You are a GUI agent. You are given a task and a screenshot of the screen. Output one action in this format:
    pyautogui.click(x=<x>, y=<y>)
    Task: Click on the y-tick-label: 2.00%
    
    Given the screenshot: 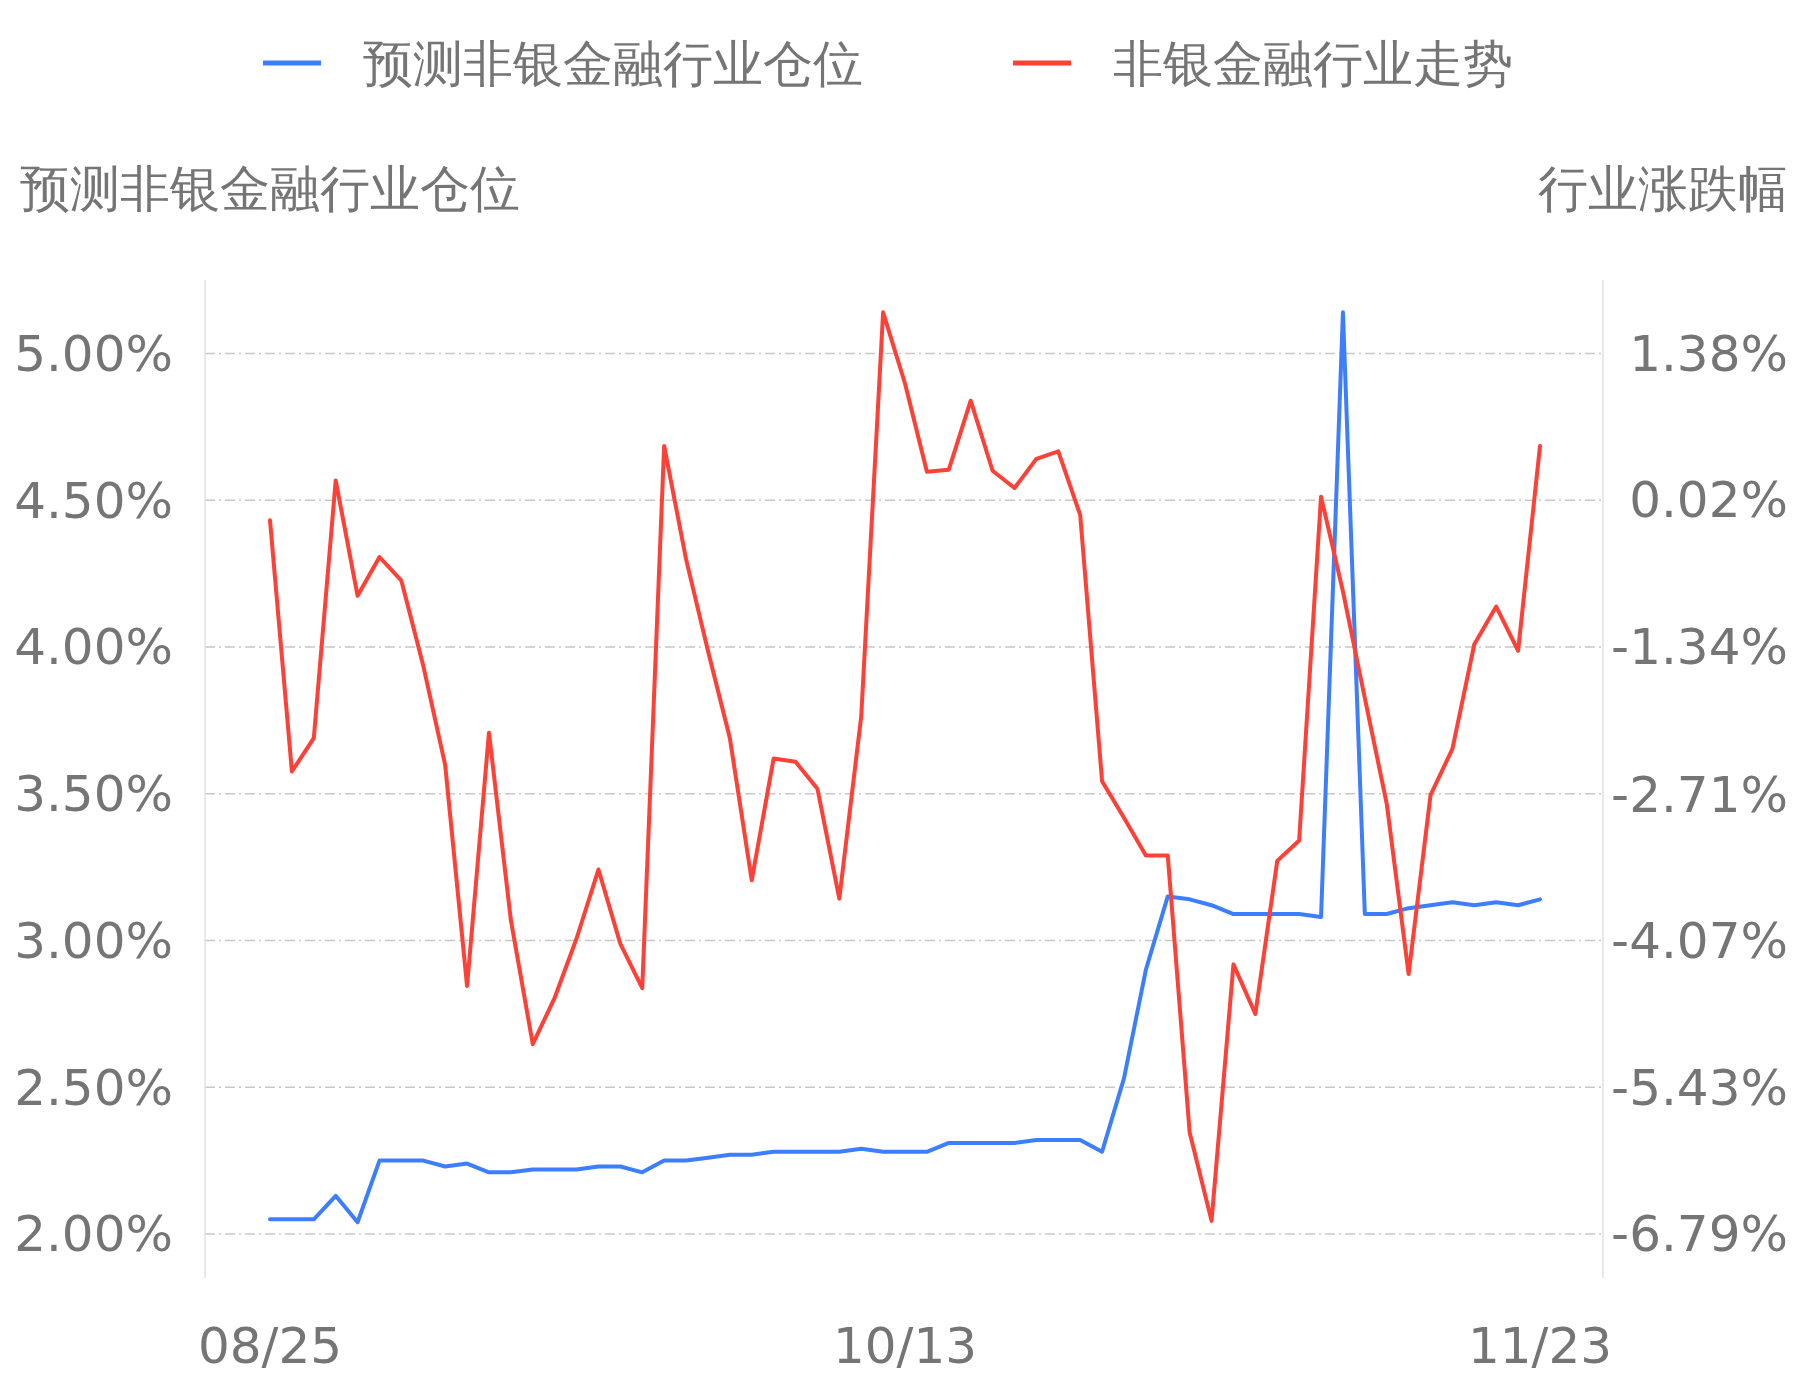 What is the action you would take?
    pyautogui.click(x=93, y=1234)
    